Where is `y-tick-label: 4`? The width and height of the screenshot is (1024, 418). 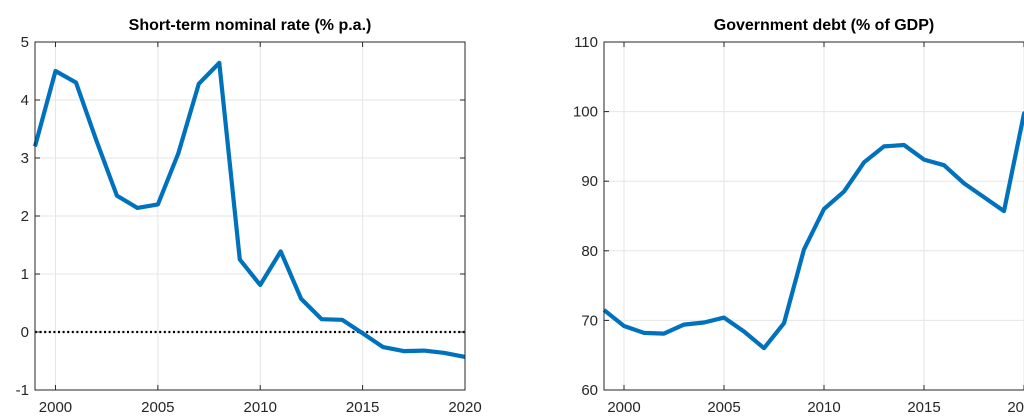
y-tick-label: 4 is located at coordinates (25, 100).